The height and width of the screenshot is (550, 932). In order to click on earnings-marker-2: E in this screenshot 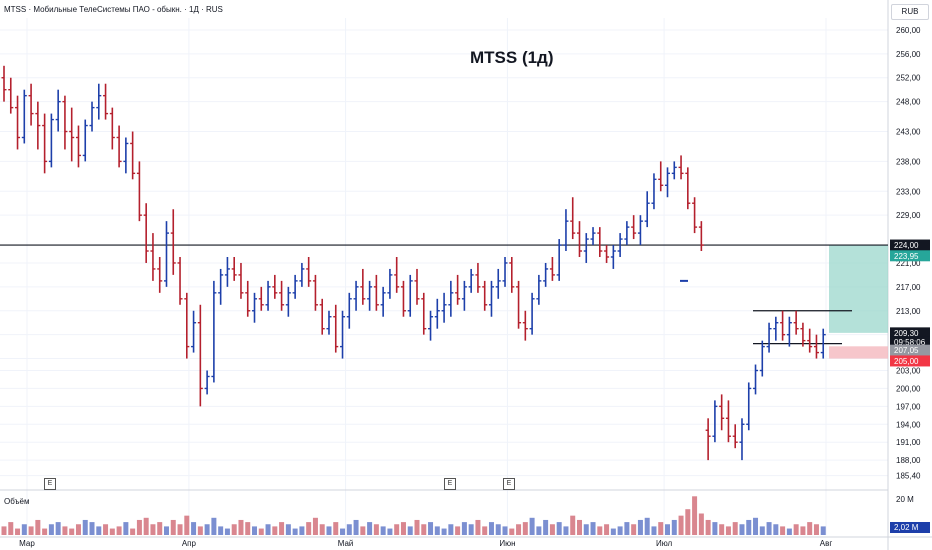, I will do `click(450, 484)`.